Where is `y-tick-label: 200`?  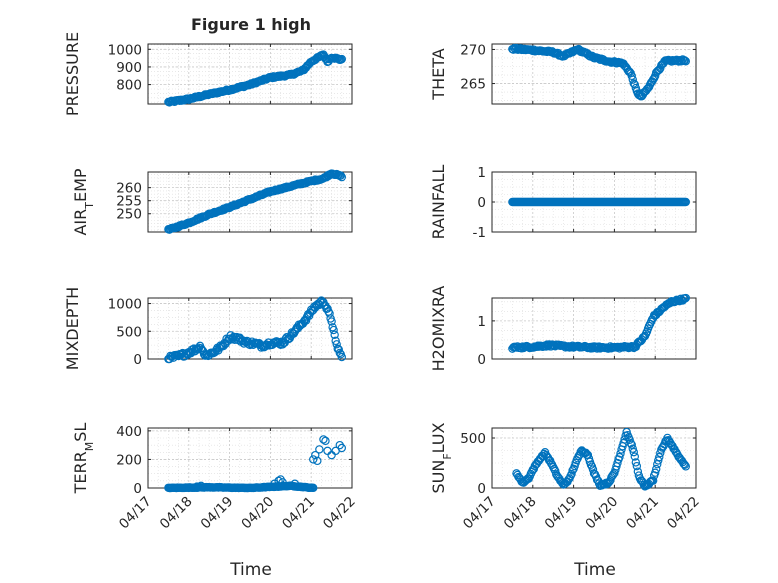 y-tick-label: 200 is located at coordinates (129, 460).